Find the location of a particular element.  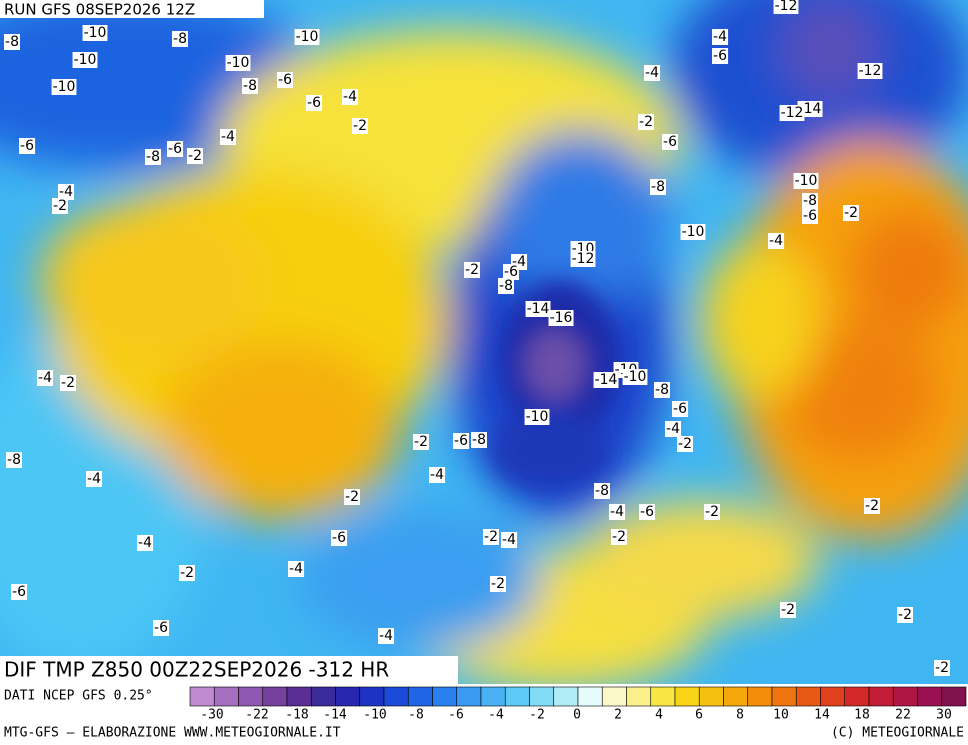

colorbar-label: 10 is located at coordinates (781, 715).